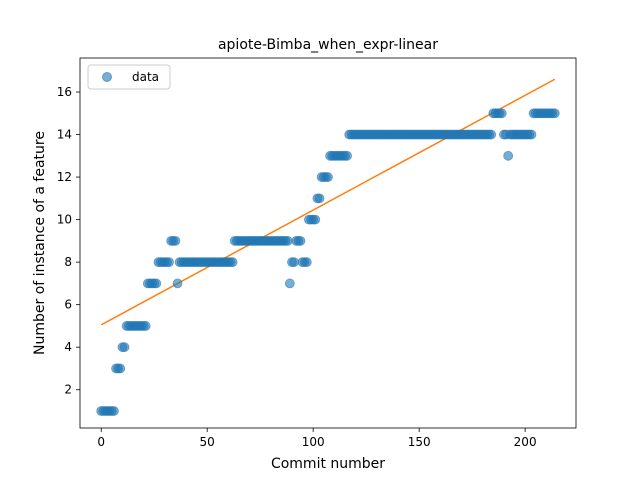  What do you see at coordinates (64, 135) in the screenshot?
I see `y-tick-label: 14` at bounding box center [64, 135].